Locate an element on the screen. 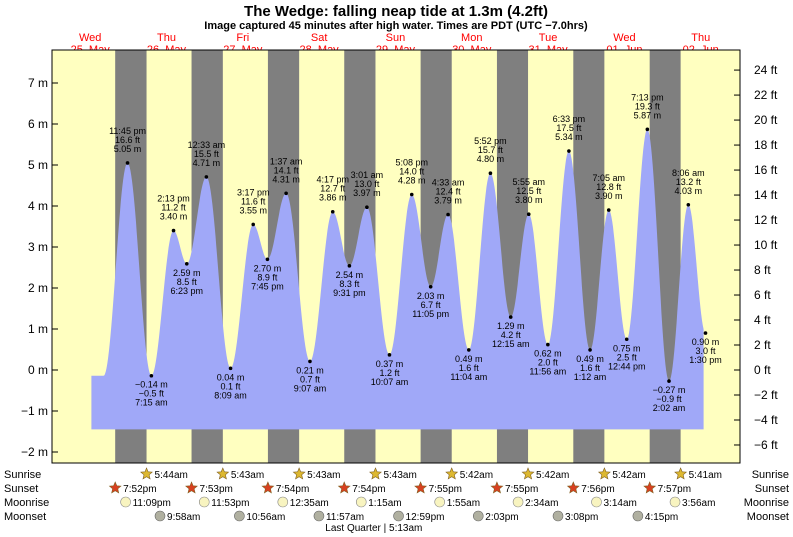 The height and width of the screenshot is (537, 793). right-tick-label: 8 ft is located at coordinates (762, 270).